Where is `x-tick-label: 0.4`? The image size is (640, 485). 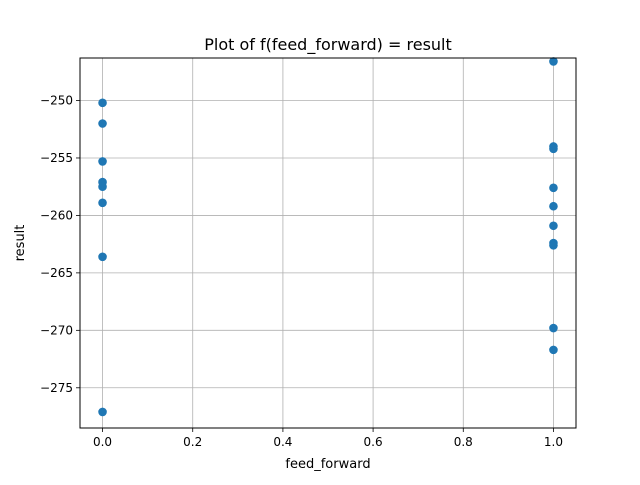 x-tick-label: 0.4 is located at coordinates (282, 442).